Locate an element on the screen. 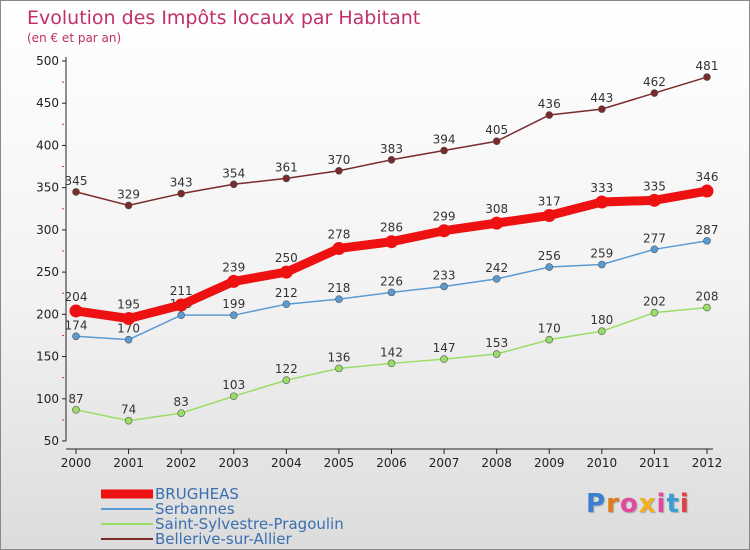 This screenshot has width=750, height=550. data-label: 226 is located at coordinates (391, 281).